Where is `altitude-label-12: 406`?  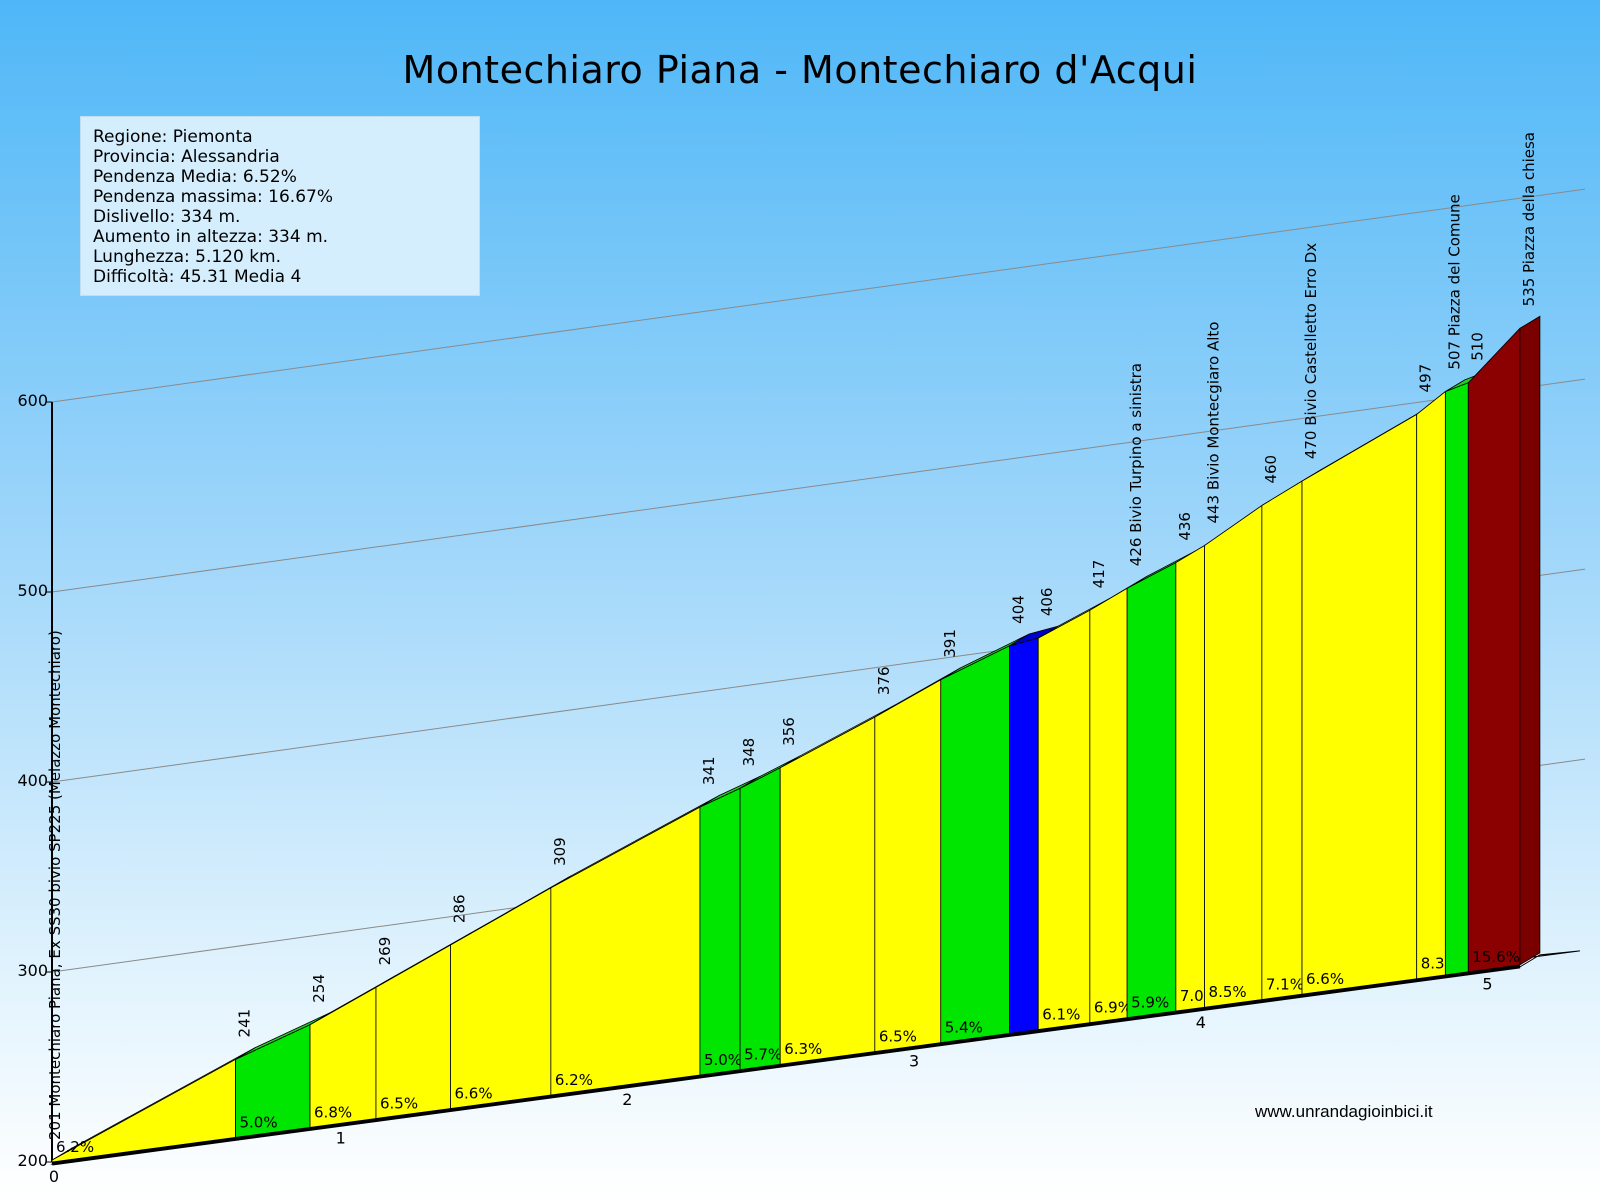 altitude-label-12: 406 is located at coordinates (1047, 602).